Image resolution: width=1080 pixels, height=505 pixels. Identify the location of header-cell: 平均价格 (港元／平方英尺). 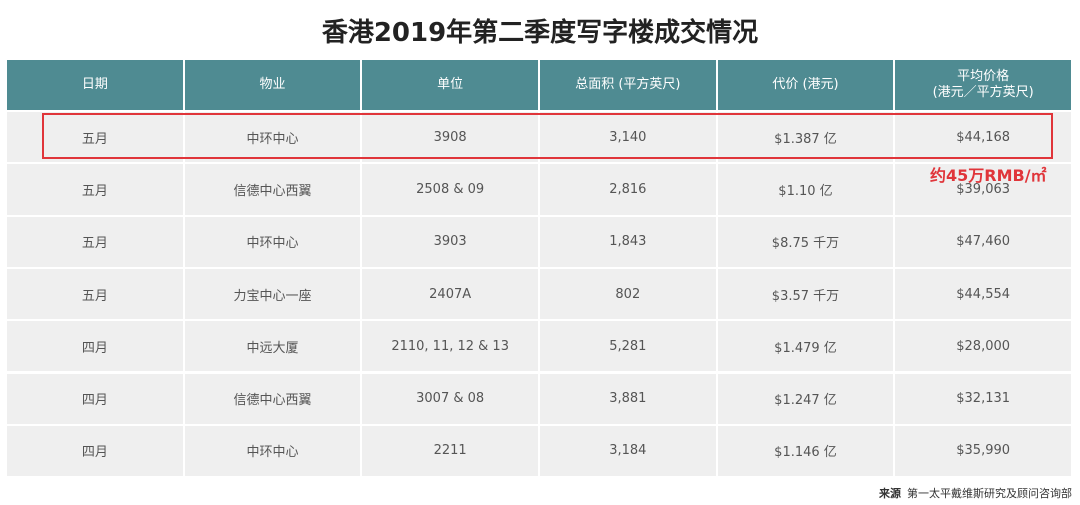
(983, 85).